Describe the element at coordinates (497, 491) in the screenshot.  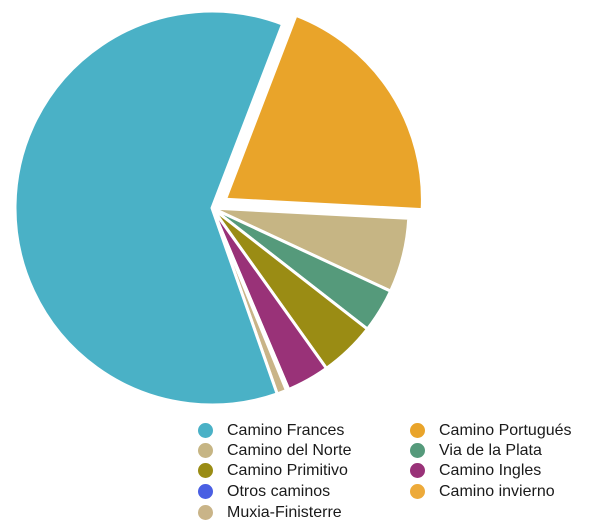
I see `legend-label: Camino invierno` at that location.